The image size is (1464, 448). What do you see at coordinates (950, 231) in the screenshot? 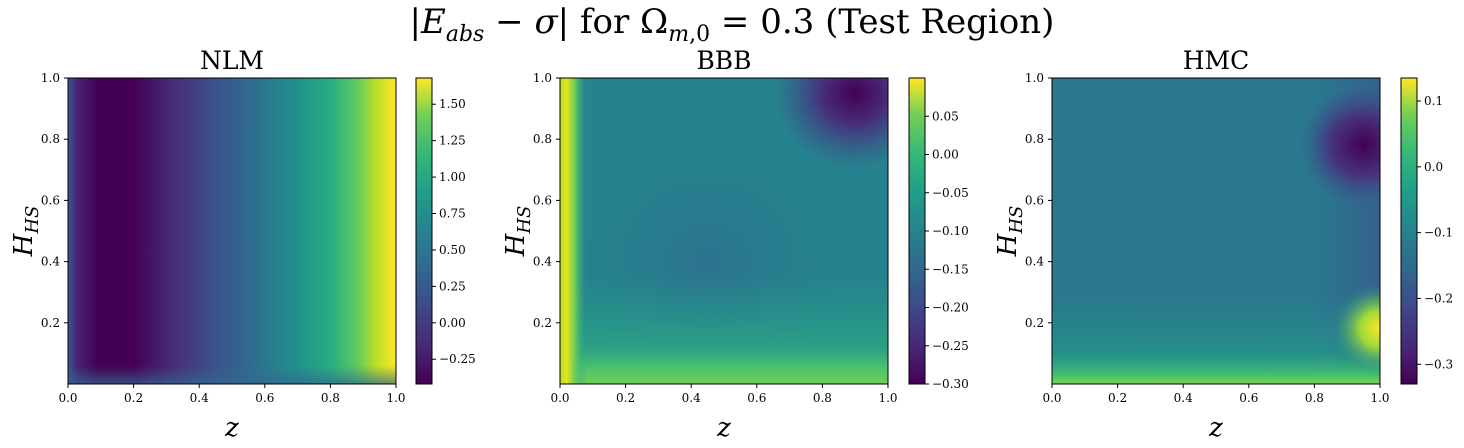
I see `colorbar-tick-label: −0.10` at bounding box center [950, 231].